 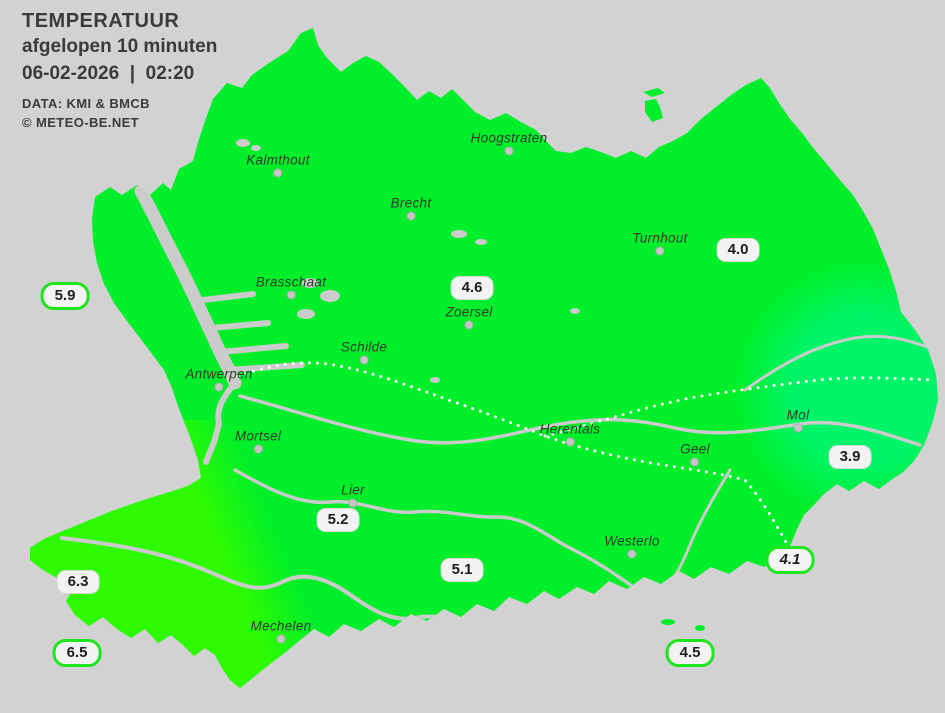 I want to click on temperature-badge: 5.1, so click(x=462, y=570).